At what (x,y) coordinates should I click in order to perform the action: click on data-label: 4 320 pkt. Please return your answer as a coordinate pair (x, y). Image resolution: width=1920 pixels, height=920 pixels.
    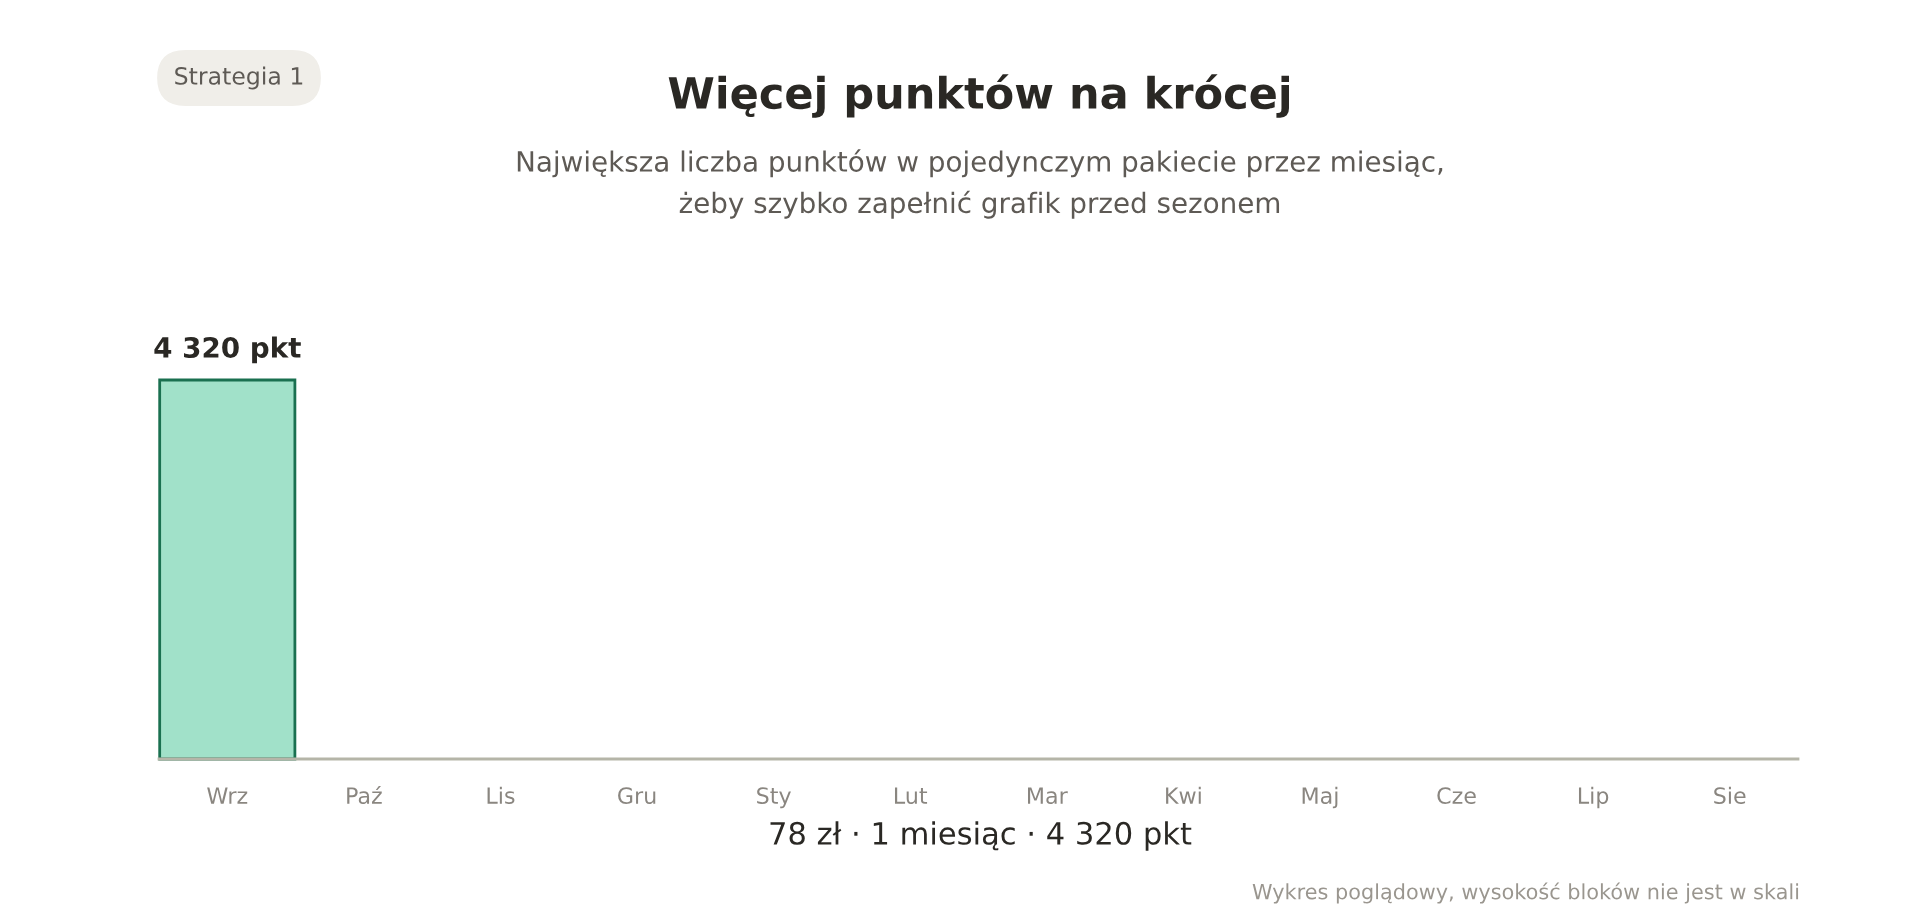
    Looking at the image, I should click on (227, 350).